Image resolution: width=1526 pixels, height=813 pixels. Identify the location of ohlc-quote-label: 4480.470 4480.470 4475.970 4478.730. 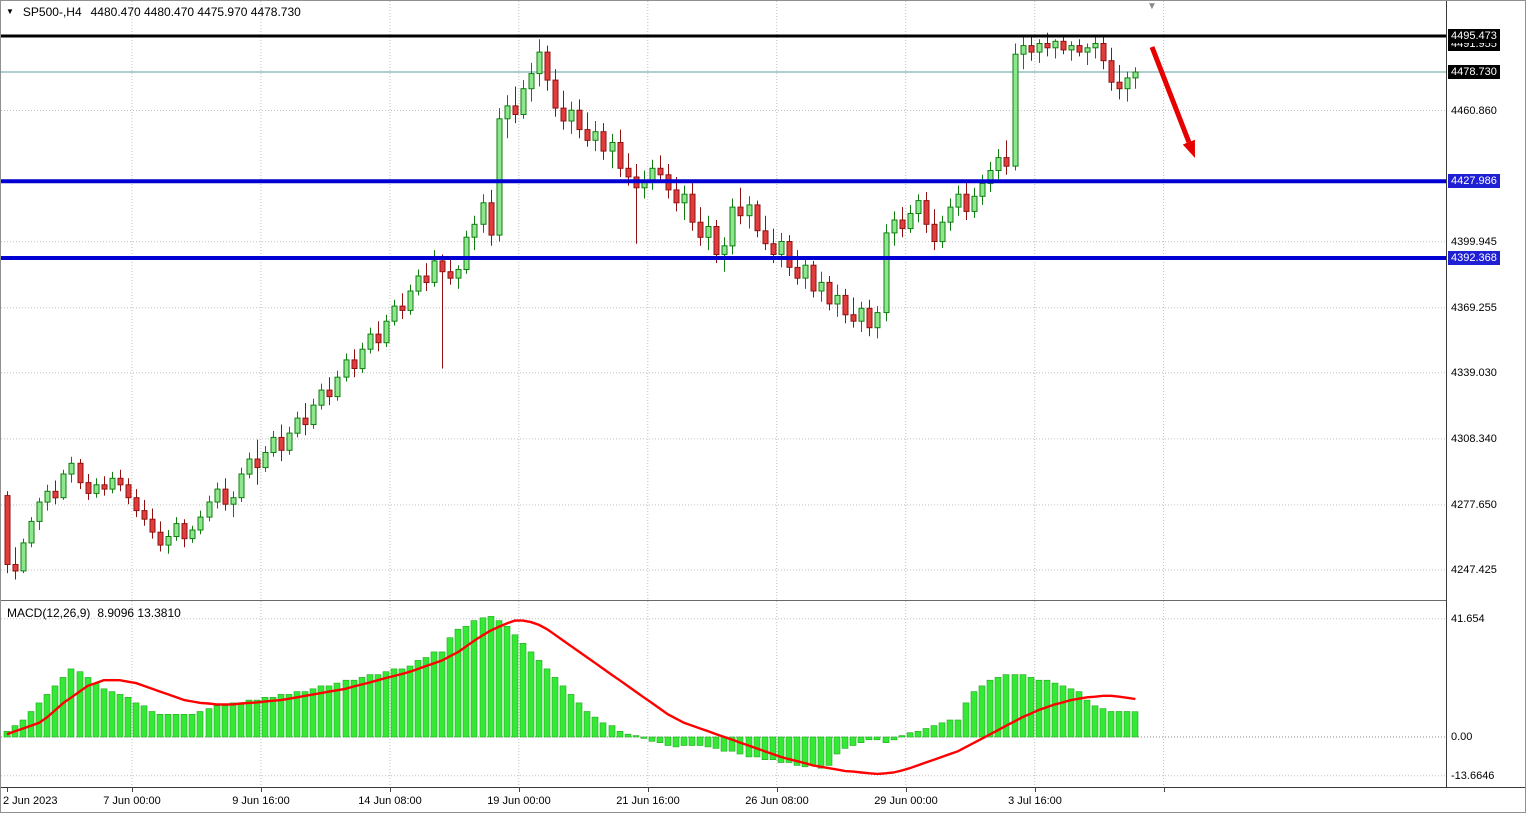
(195, 12).